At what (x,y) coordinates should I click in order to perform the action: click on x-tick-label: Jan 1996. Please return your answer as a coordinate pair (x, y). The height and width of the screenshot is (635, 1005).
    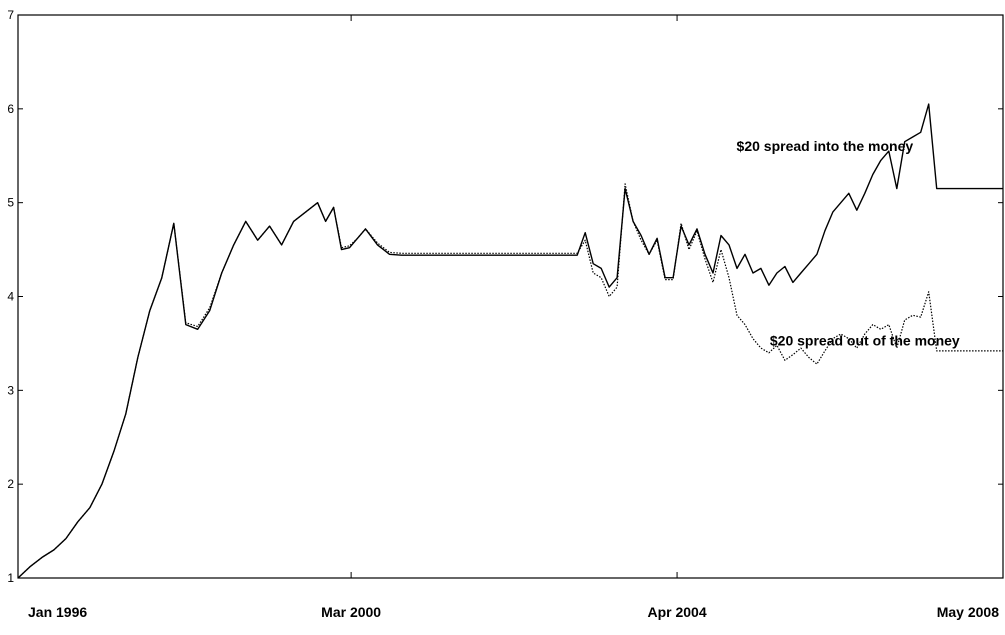
    Looking at the image, I should click on (57, 612).